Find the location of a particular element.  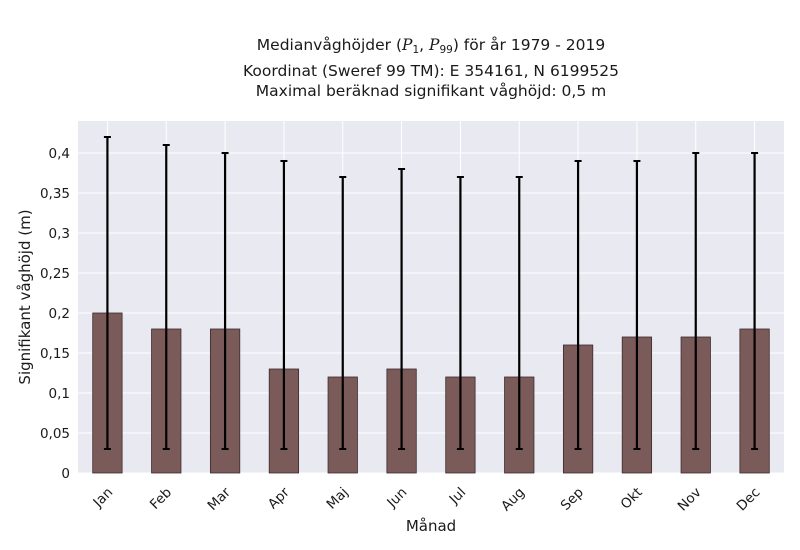

title-text: ) för år 1979 - 2019 is located at coordinates (529, 45).